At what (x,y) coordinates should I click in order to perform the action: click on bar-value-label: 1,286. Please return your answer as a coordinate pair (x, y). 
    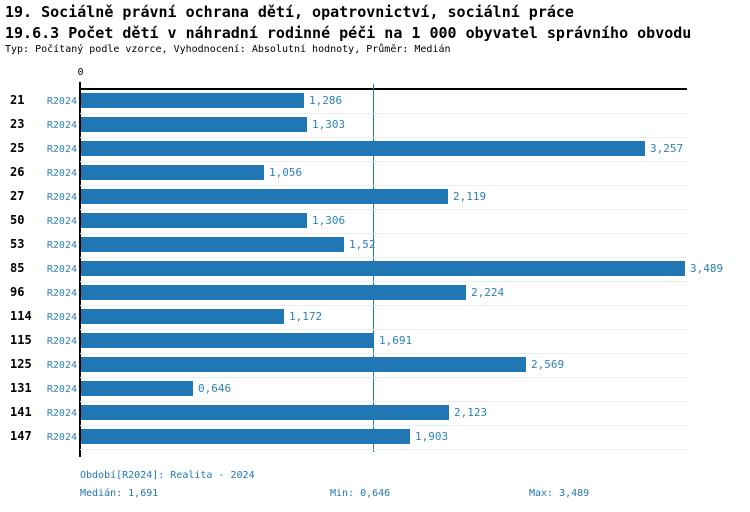
    Looking at the image, I should click on (326, 100).